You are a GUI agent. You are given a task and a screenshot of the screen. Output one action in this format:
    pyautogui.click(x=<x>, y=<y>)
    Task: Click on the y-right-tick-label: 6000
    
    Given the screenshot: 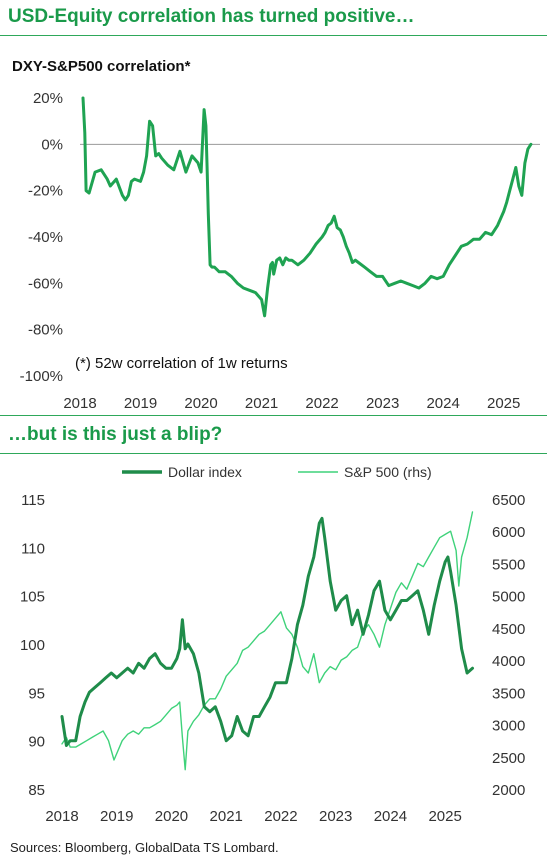 What is the action you would take?
    pyautogui.click(x=508, y=532)
    